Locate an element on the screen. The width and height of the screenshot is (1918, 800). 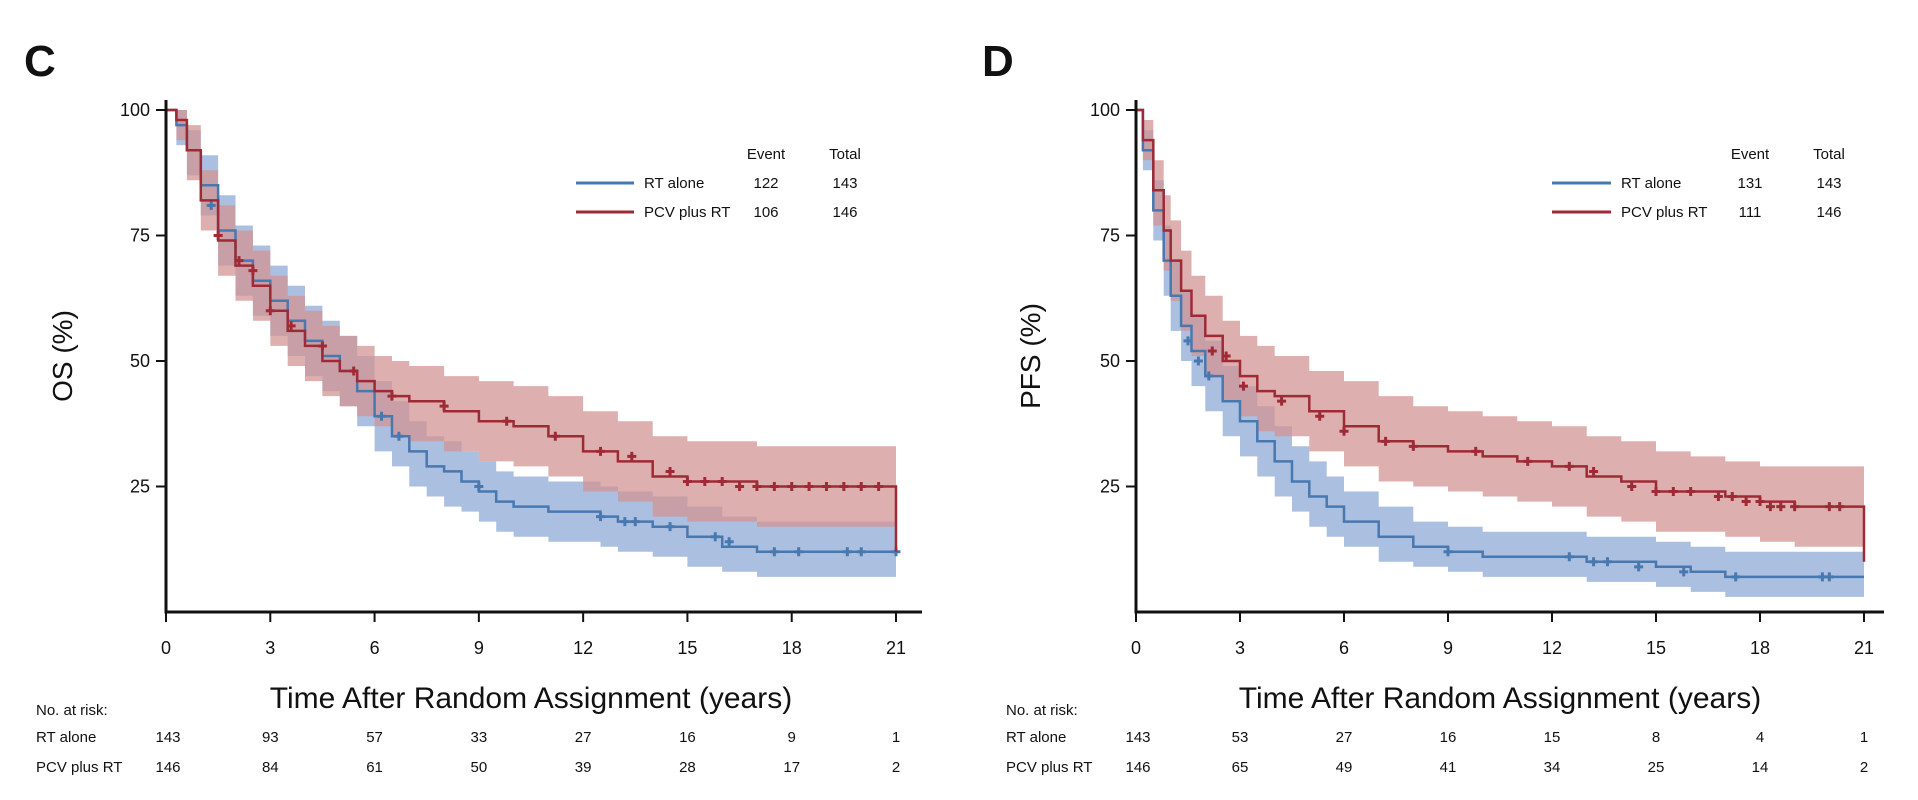
risk-row-label-pcv-plus-rt: PCV plus RT is located at coordinates (1049, 767).